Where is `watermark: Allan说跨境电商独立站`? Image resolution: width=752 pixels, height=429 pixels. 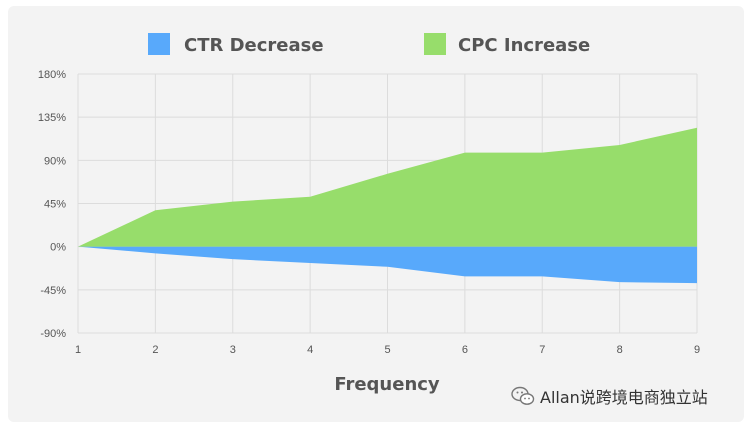 watermark: Allan说跨境电商独立站 is located at coordinates (609, 396).